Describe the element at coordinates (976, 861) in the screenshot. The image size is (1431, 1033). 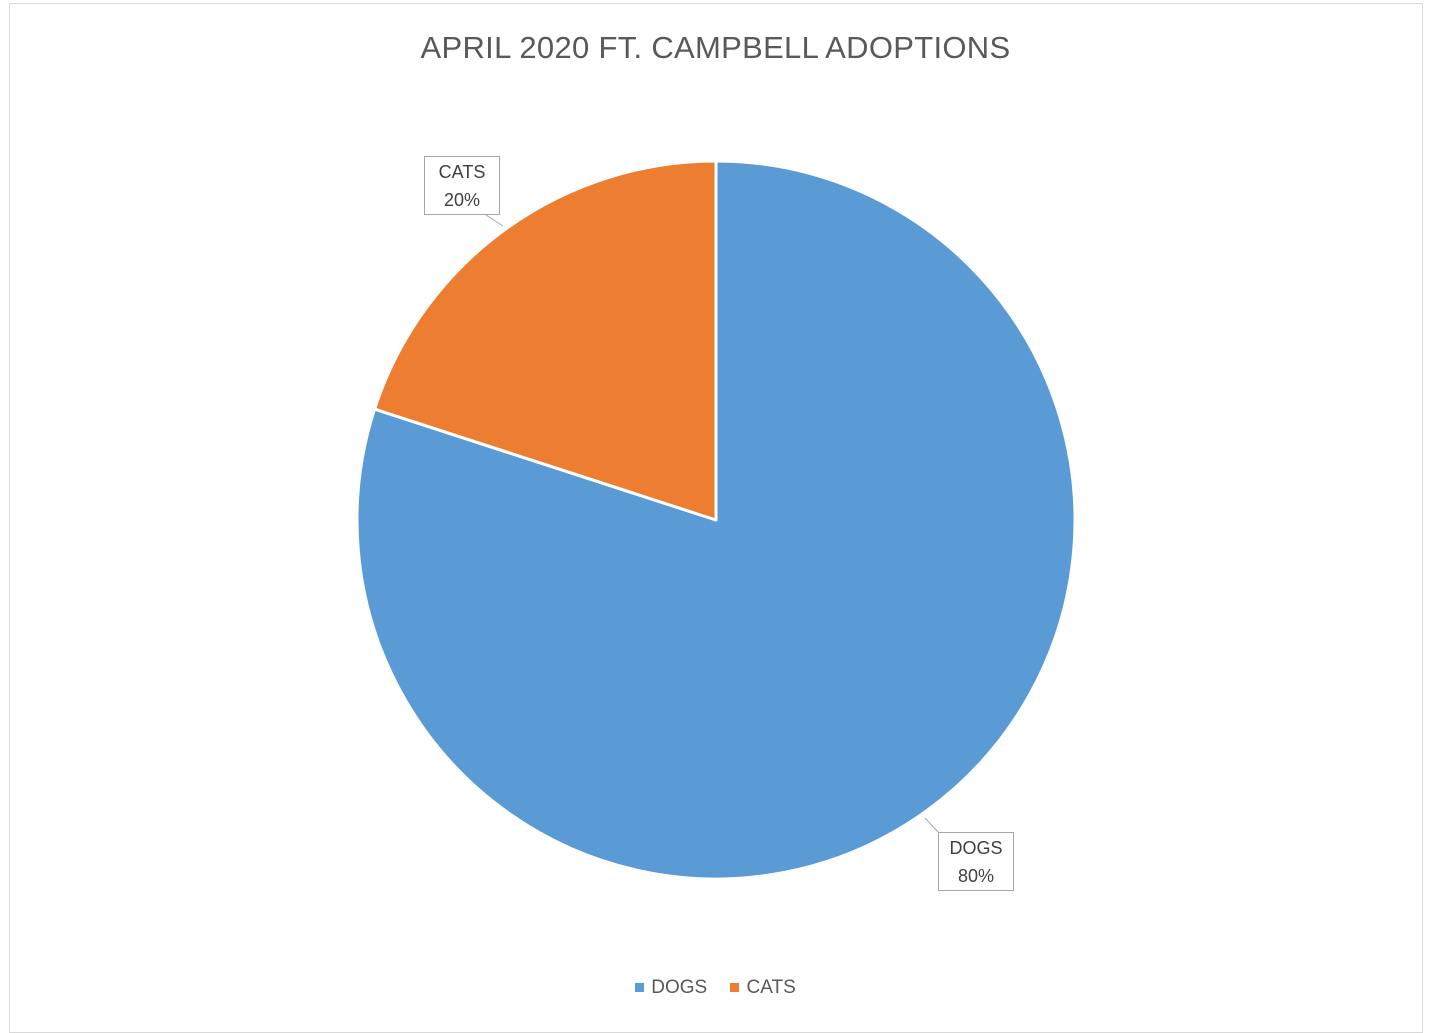
I see `data-label-dogs: DOGS 80%` at that location.